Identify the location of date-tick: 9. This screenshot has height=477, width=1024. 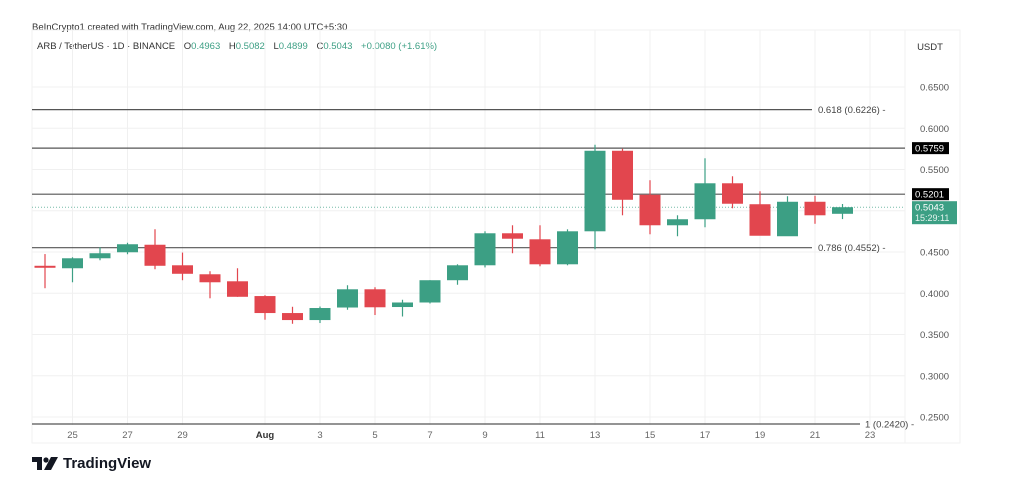
(484, 435).